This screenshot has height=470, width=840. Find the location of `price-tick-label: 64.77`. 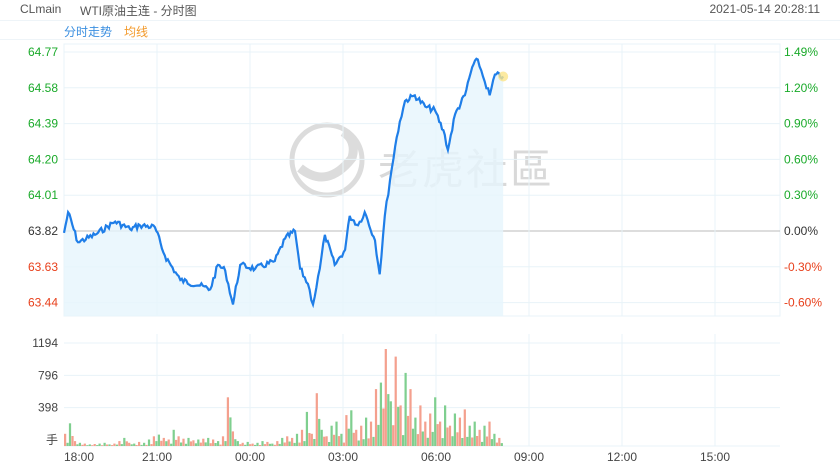

price-tick-label: 64.77 is located at coordinates (43, 52).